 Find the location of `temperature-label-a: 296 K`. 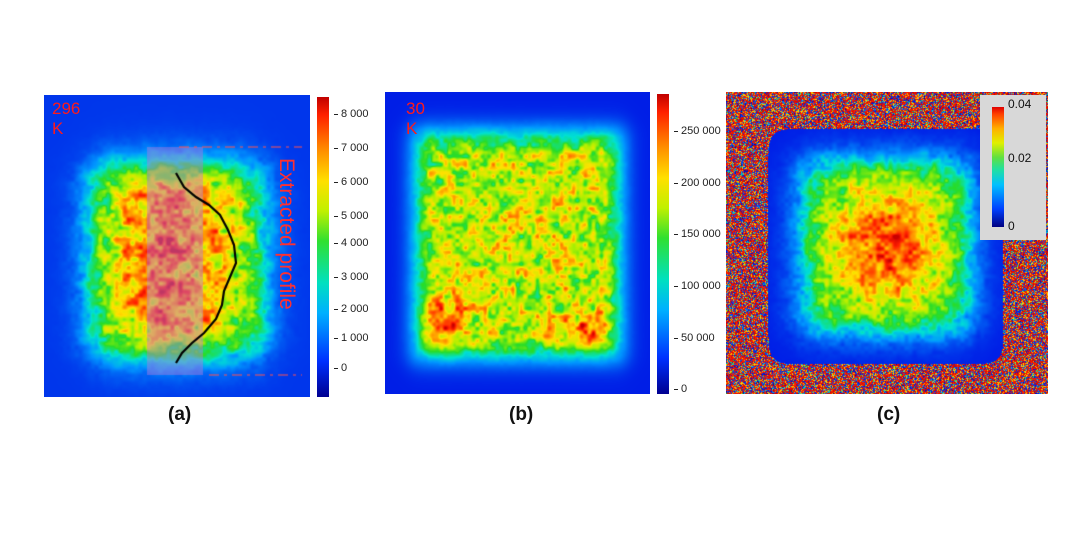

temperature-label-a: 296 K is located at coordinates (66, 118).